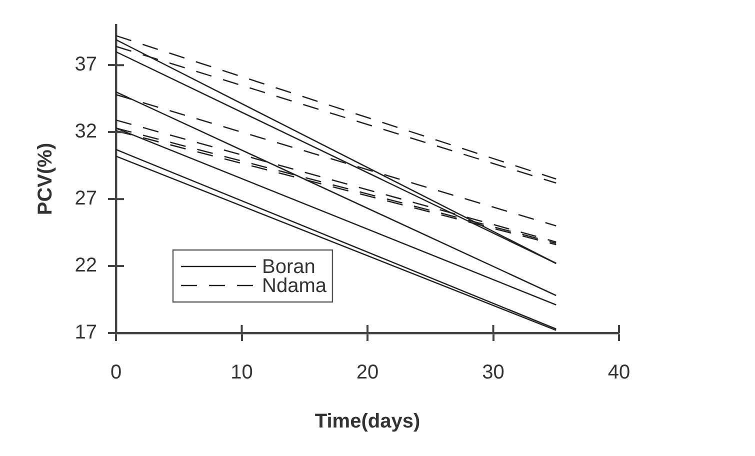 This screenshot has height=456, width=755. What do you see at coordinates (367, 373) in the screenshot?
I see `x-tick-label: 20` at bounding box center [367, 373].